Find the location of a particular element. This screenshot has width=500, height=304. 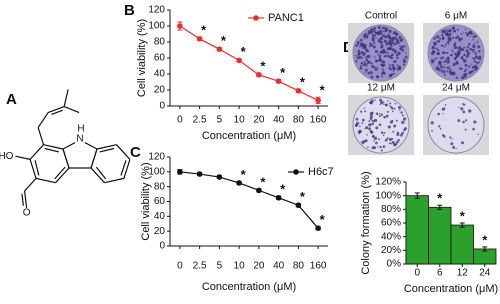

plate is located at coordinates (456, 125).